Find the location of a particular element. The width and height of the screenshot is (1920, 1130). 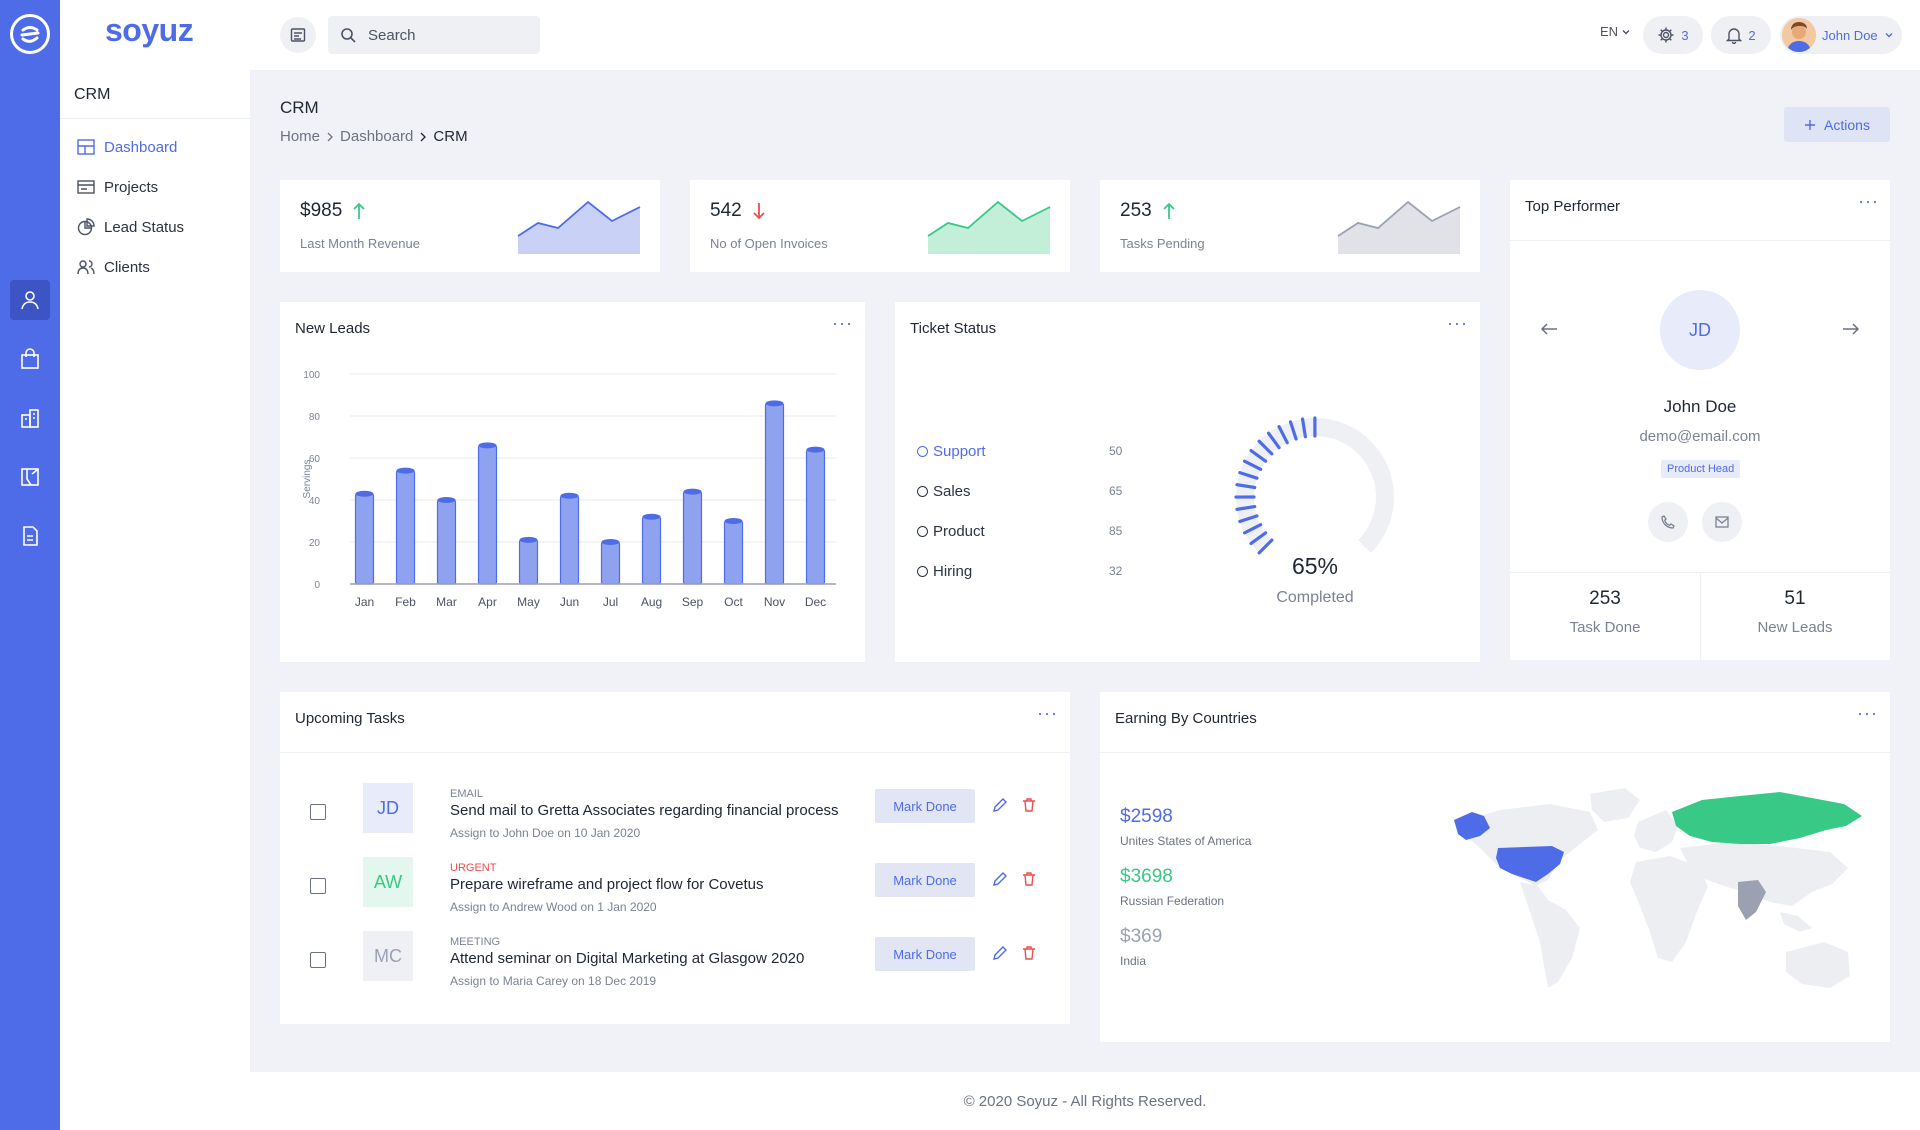

x-tick-label: Sep is located at coordinates (693, 602).